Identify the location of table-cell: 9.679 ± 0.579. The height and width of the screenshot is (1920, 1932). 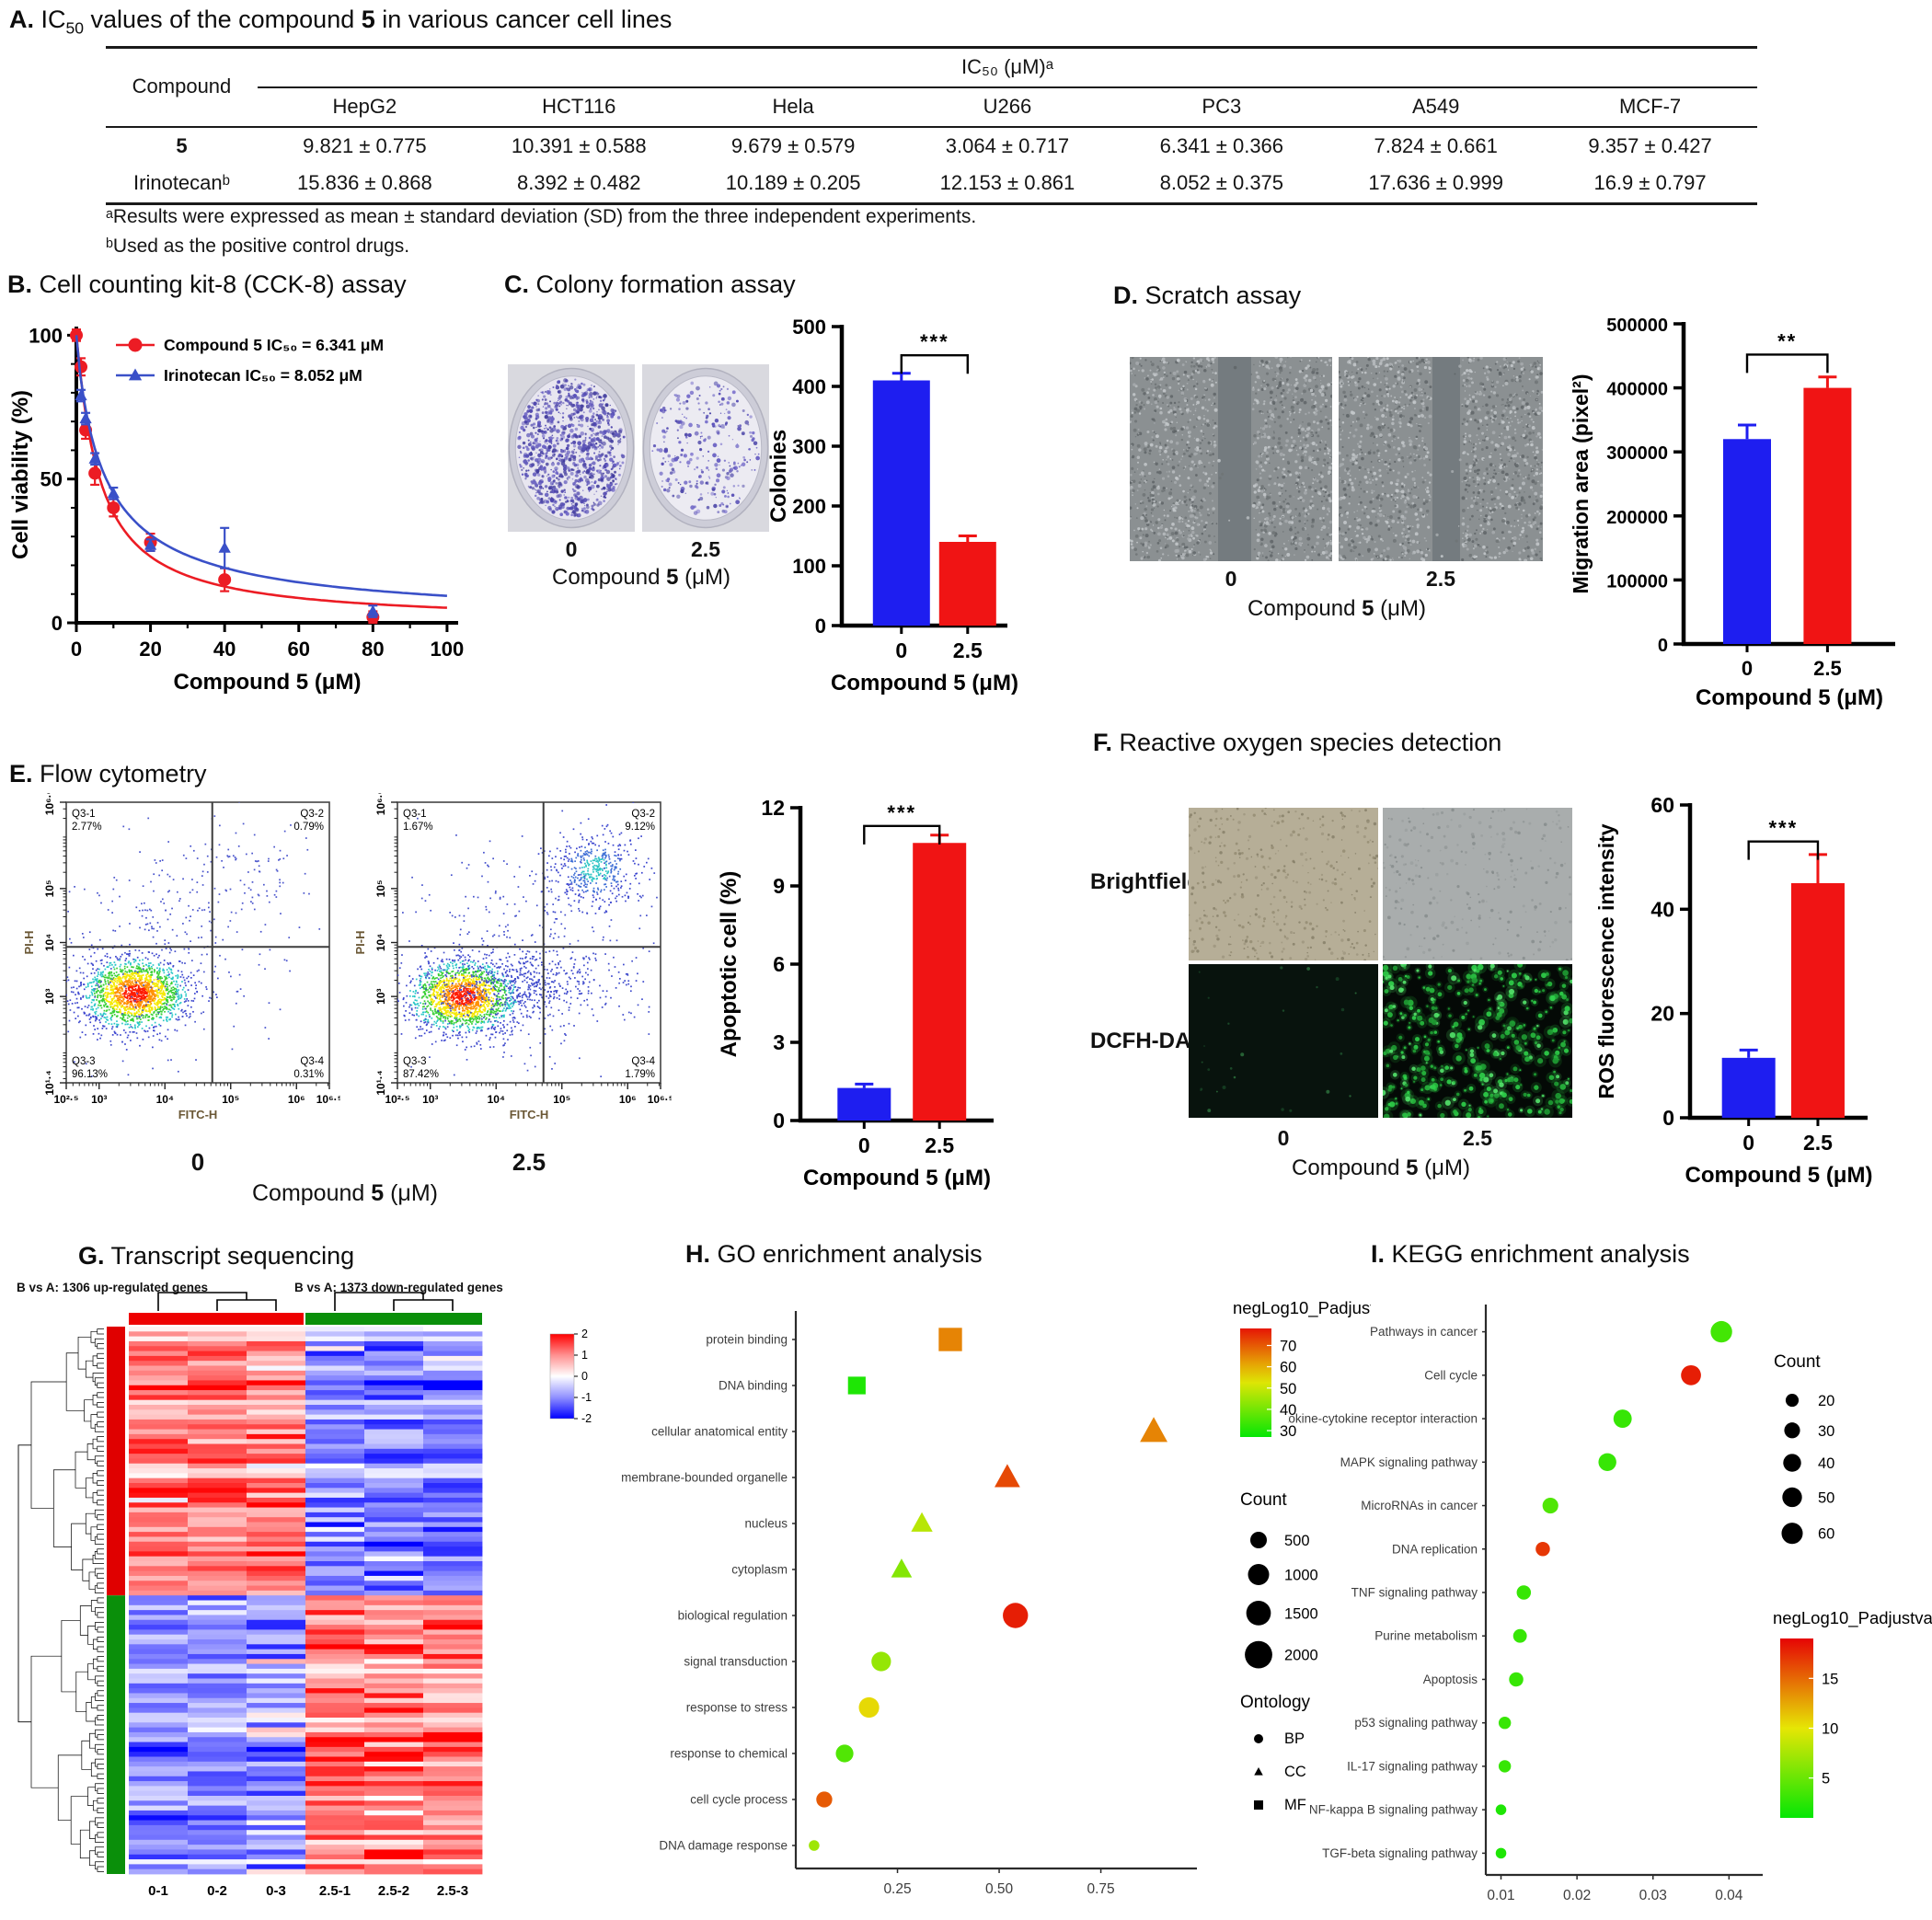
(793, 146).